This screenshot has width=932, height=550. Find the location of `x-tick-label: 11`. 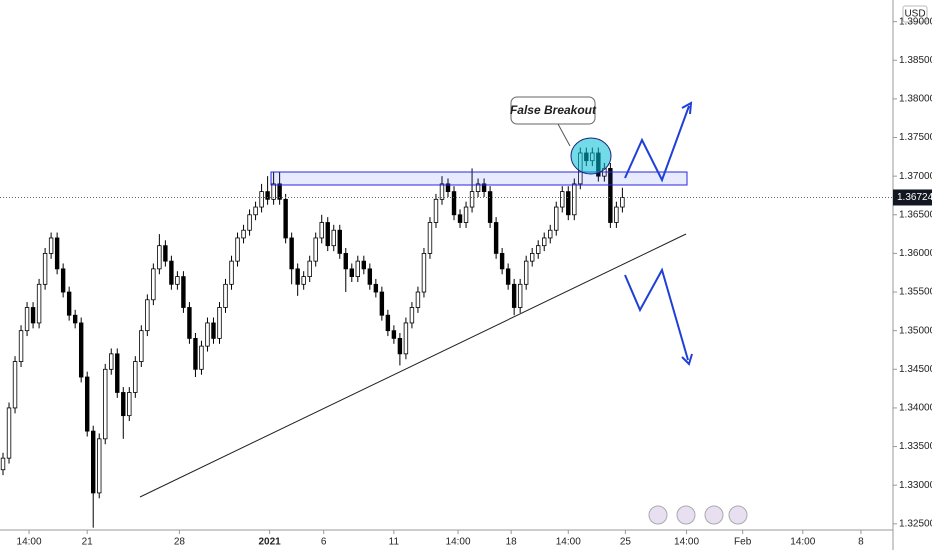

x-tick-label: 11 is located at coordinates (394, 542).